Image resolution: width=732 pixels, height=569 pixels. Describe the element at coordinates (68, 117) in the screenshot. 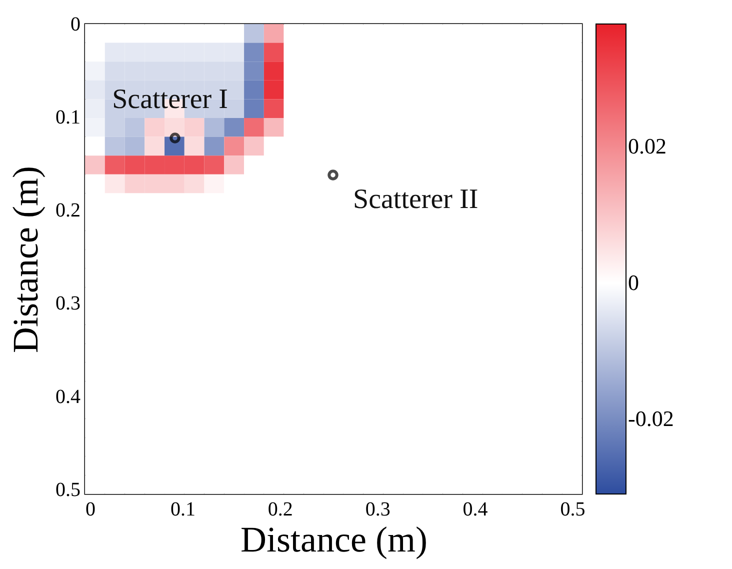

I see `y-tick-label: 0.1` at that location.